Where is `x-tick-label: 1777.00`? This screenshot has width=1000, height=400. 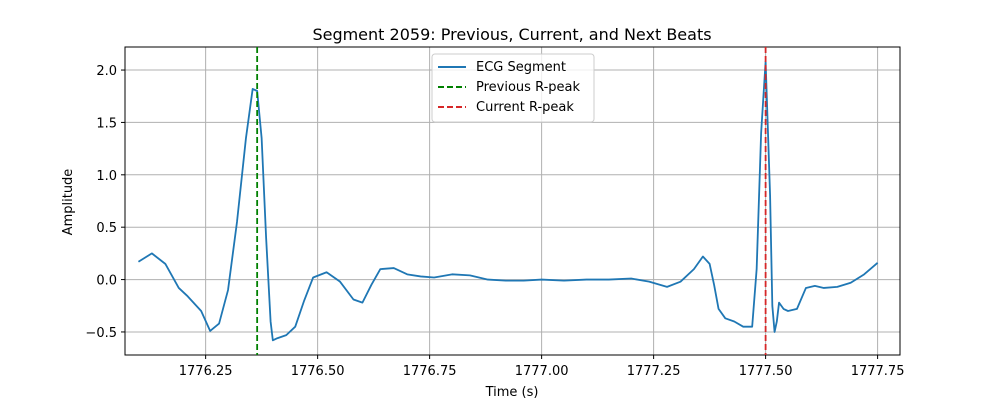
x-tick-label: 1777.00 is located at coordinates (542, 371).